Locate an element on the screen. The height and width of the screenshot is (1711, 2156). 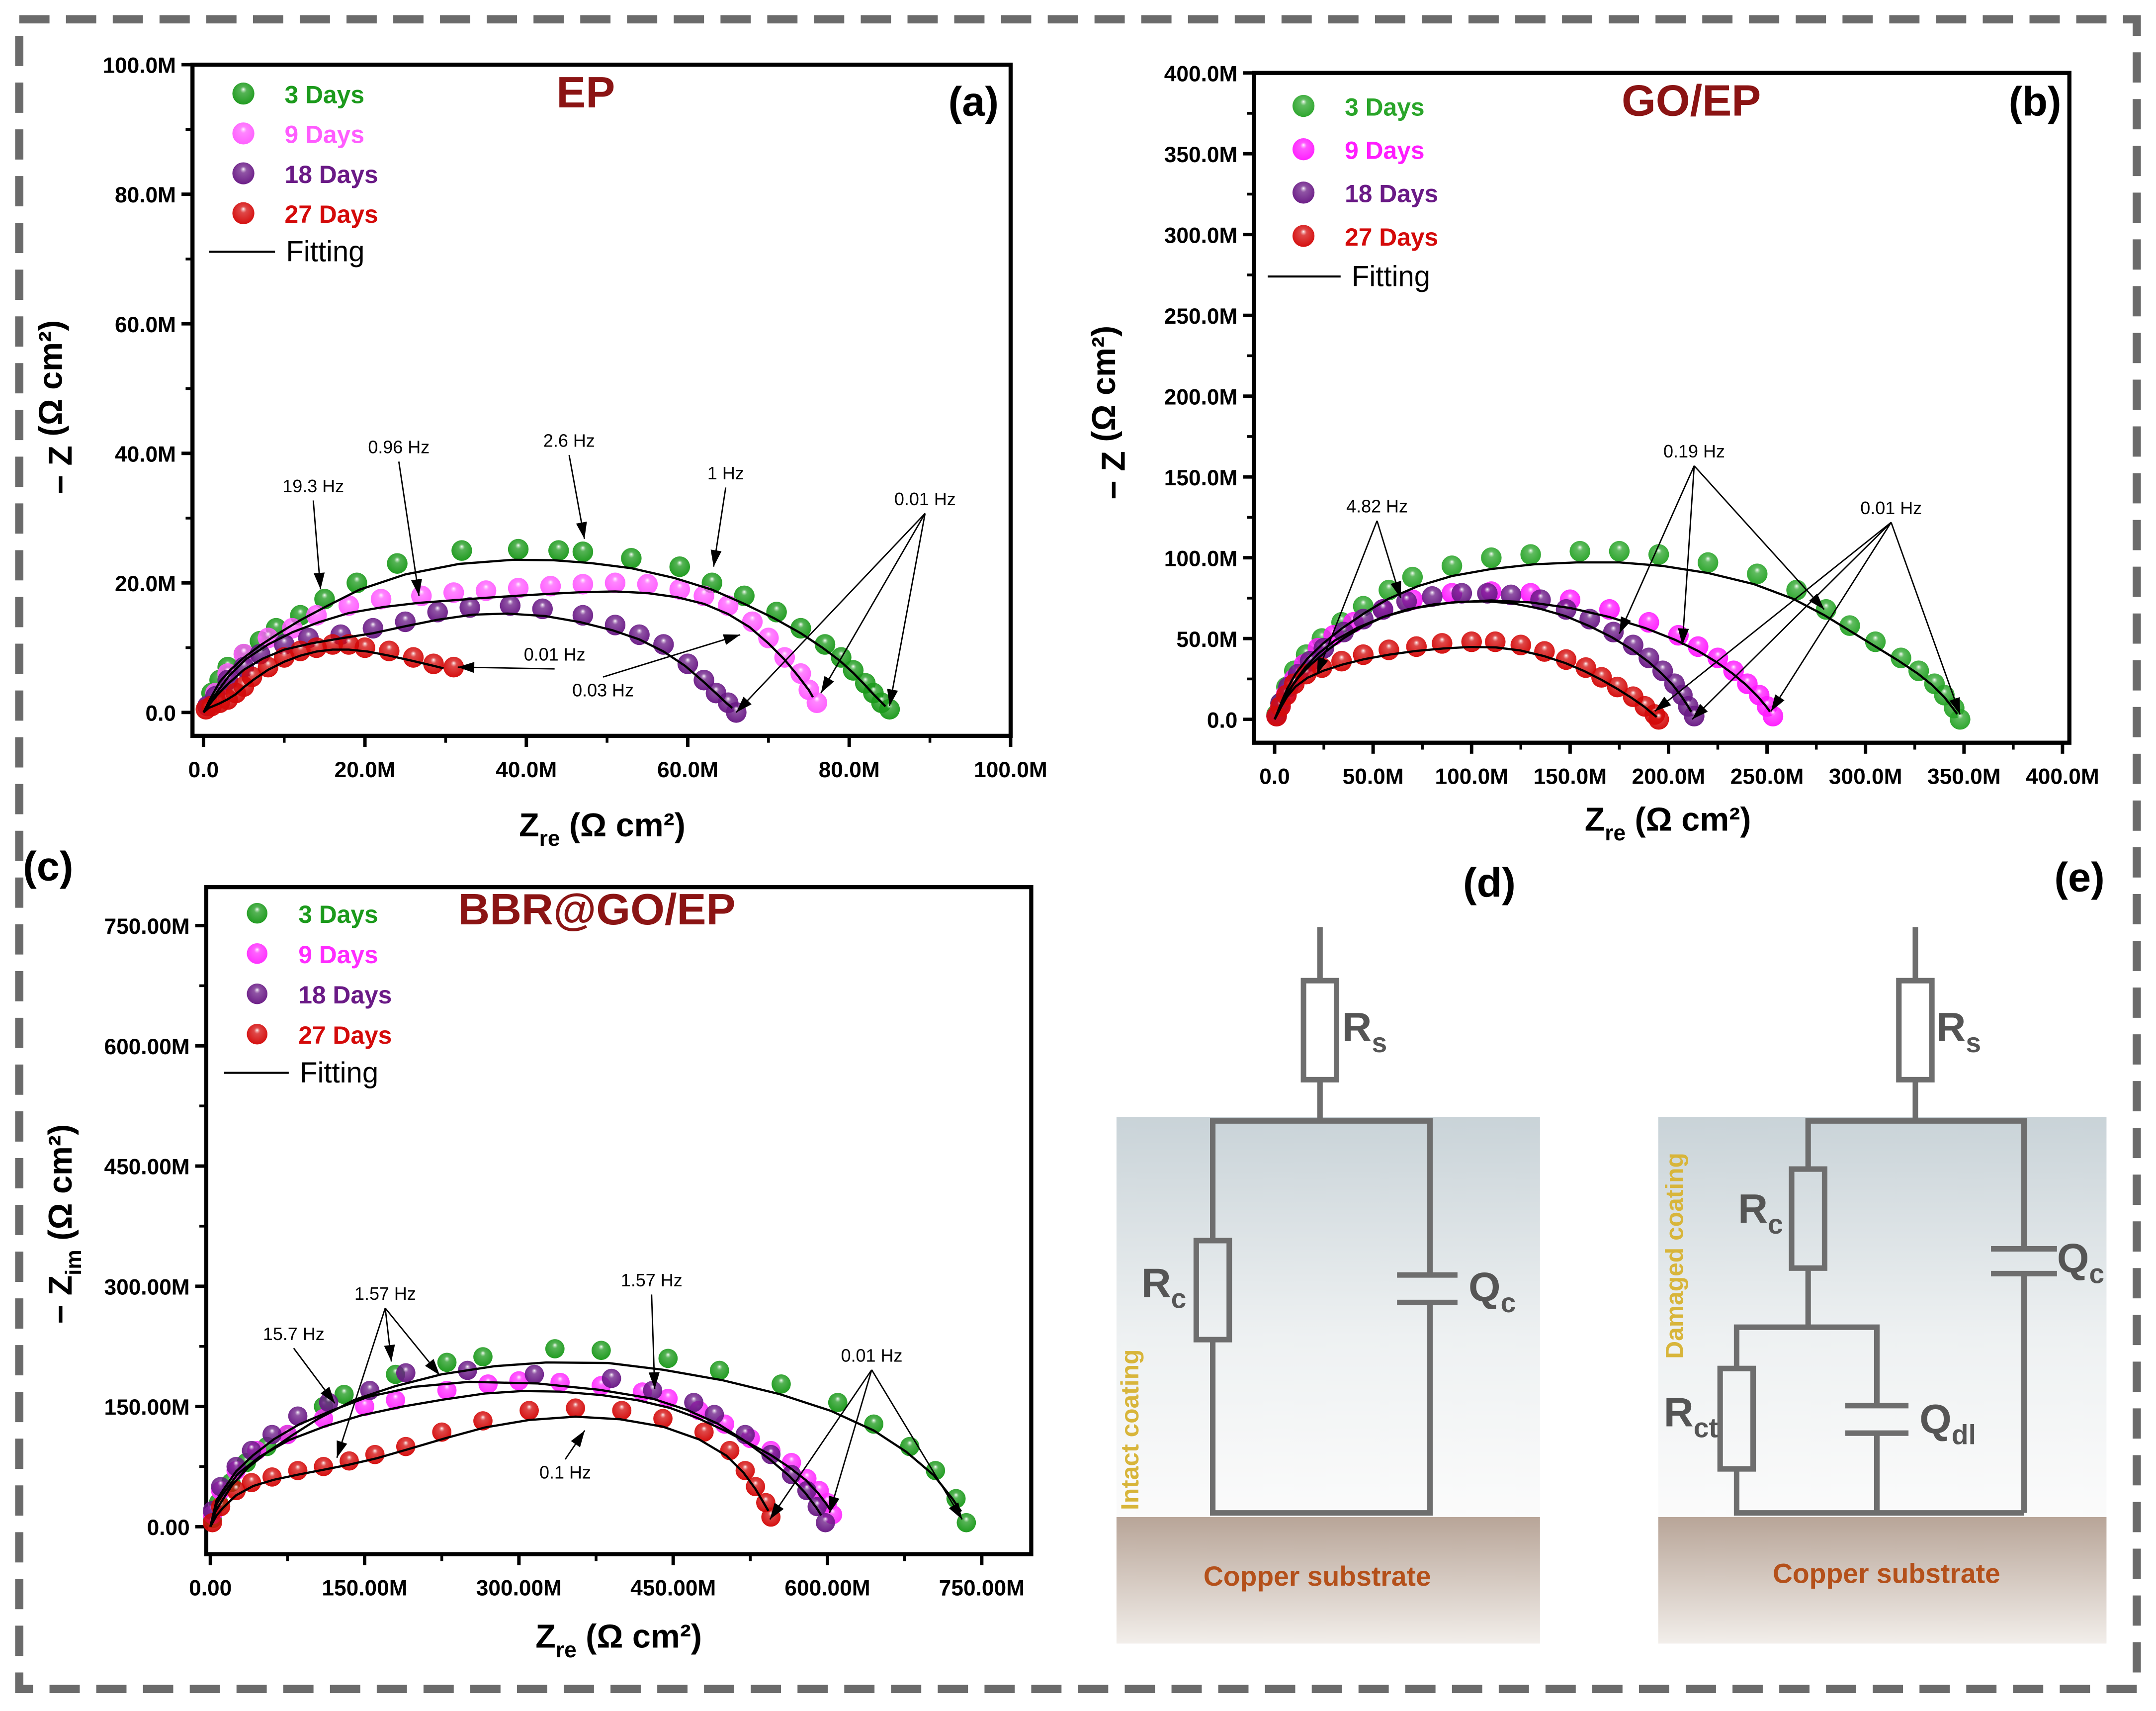
annotation-label: 2.6 Hz is located at coordinates (569, 441).